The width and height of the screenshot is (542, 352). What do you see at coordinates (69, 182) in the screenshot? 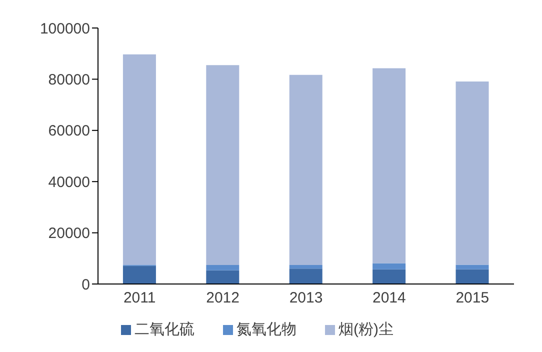
I see `y-tick-label: 40000` at bounding box center [69, 182].